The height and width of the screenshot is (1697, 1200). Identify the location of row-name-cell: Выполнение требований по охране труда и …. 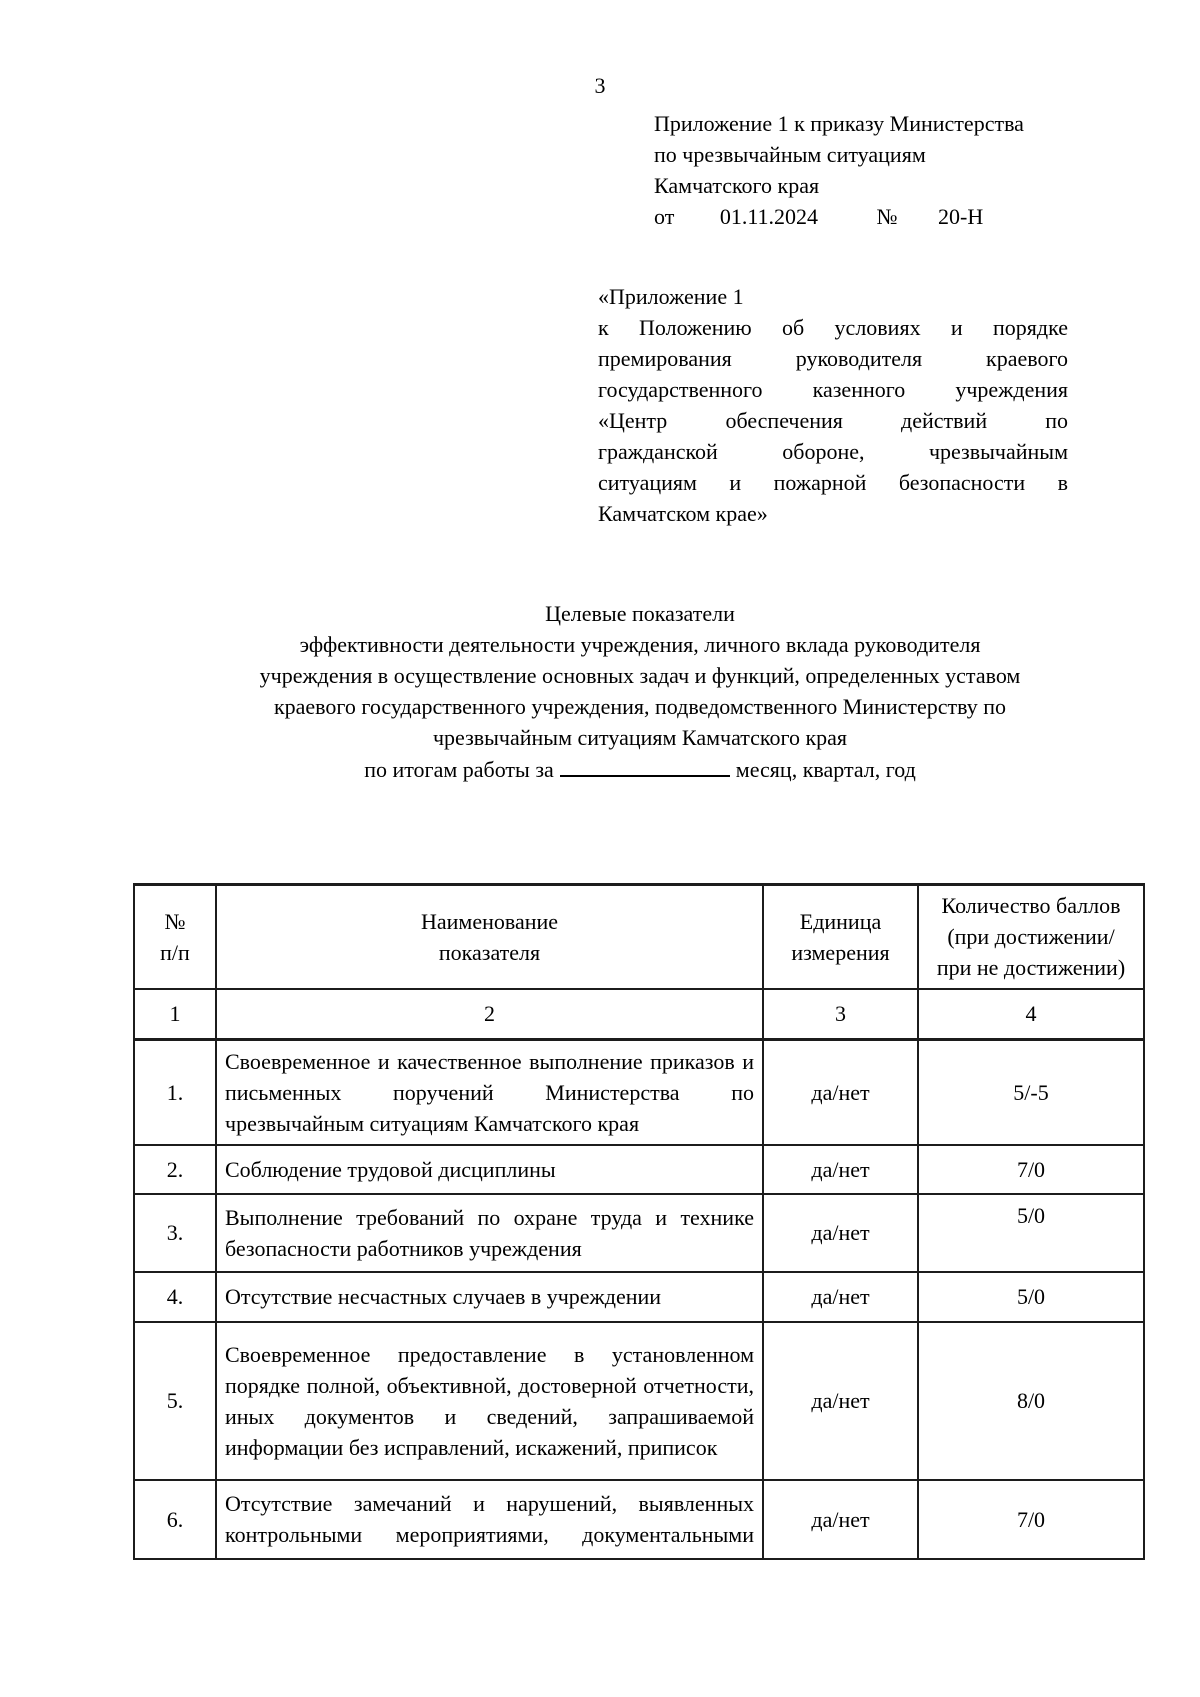
(489, 1232).